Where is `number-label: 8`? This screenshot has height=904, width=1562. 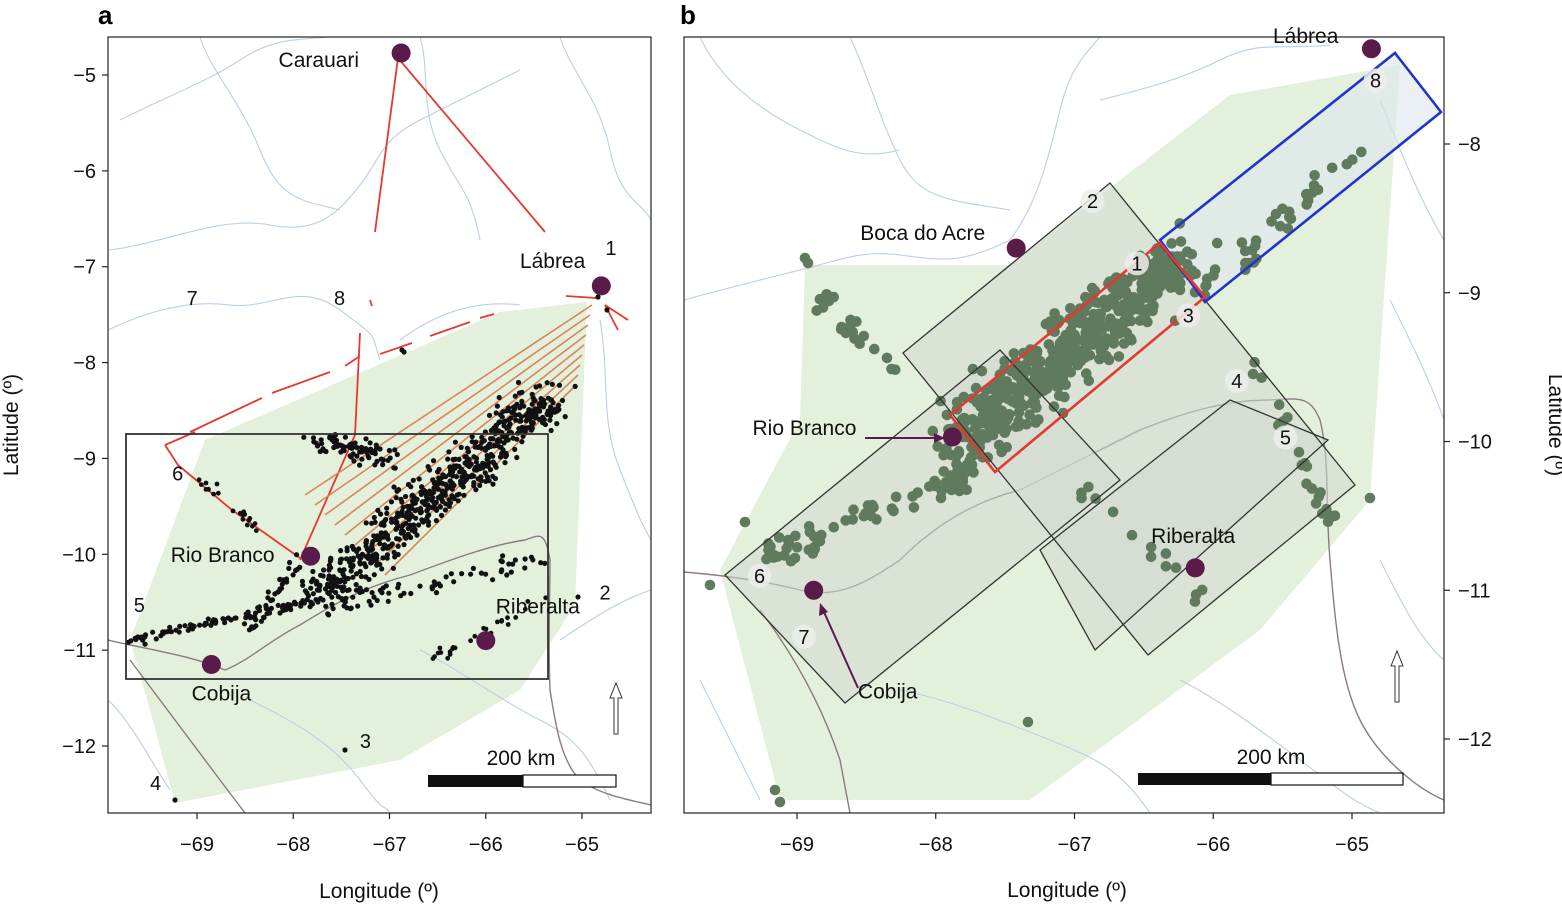
number-label: 8 is located at coordinates (1375, 82).